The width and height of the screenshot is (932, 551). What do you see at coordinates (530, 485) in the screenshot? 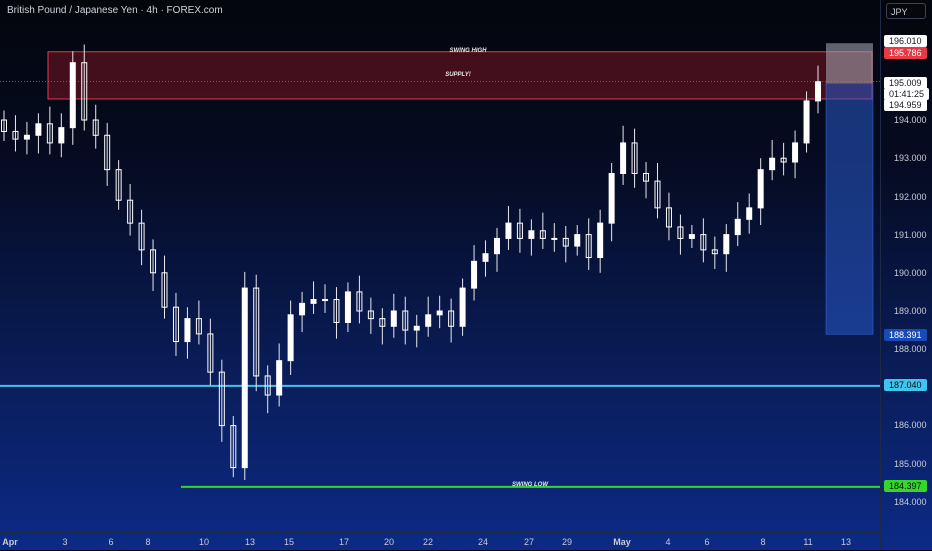
I see `swing-low-label: SWING LOW` at bounding box center [530, 485].